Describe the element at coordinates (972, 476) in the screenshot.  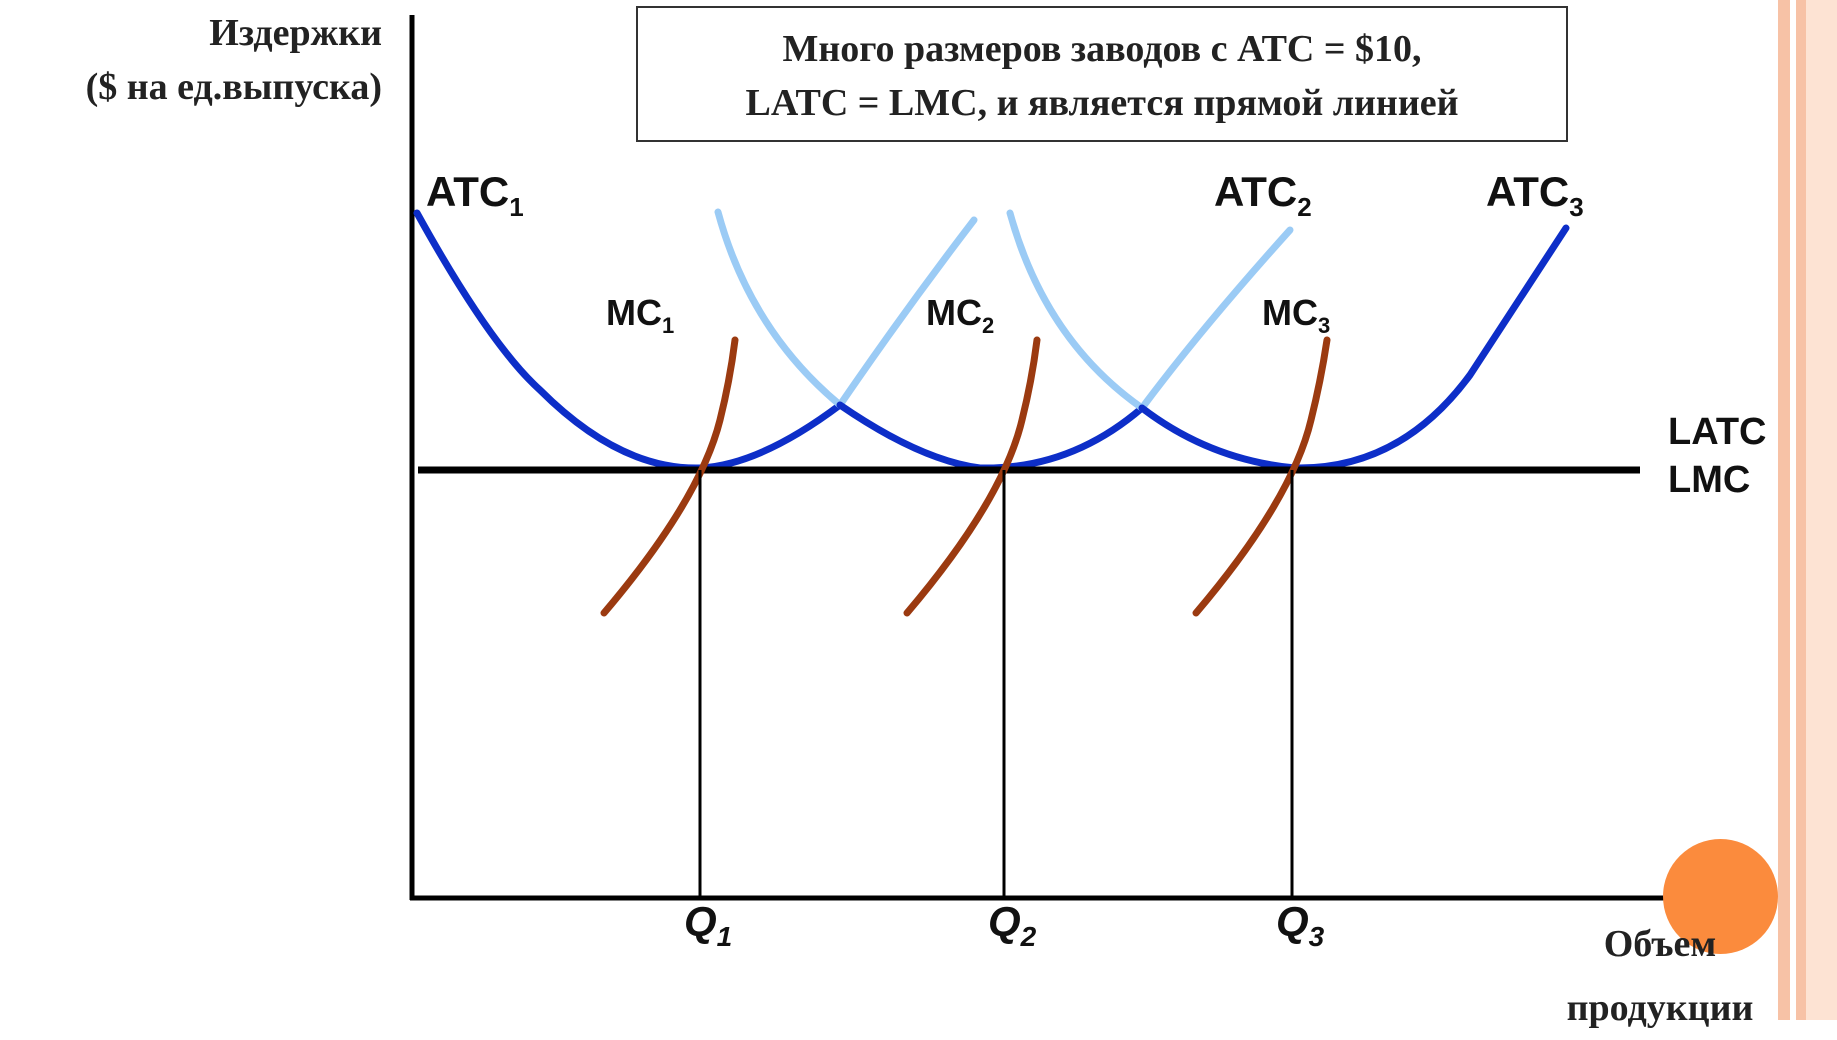
I see `mc2-curve` at that location.